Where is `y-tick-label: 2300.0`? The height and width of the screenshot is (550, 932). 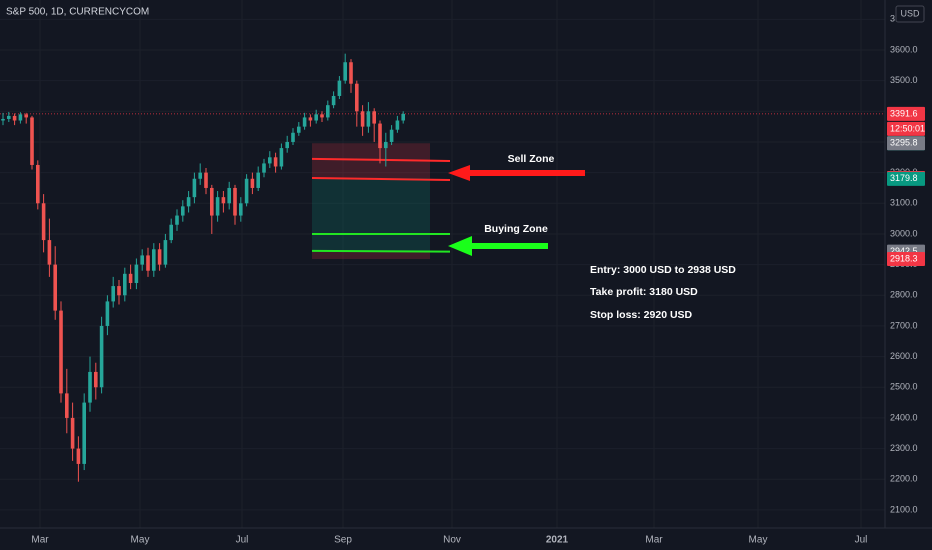
y-tick-label: 2300.0 is located at coordinates (904, 448).